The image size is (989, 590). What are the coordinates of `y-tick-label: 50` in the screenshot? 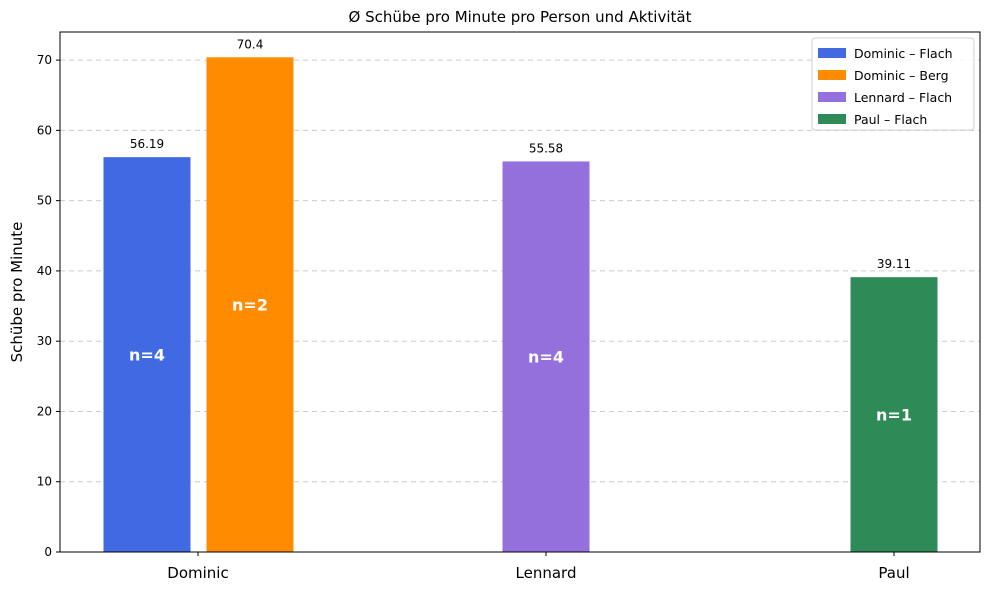 It's located at (44, 201).